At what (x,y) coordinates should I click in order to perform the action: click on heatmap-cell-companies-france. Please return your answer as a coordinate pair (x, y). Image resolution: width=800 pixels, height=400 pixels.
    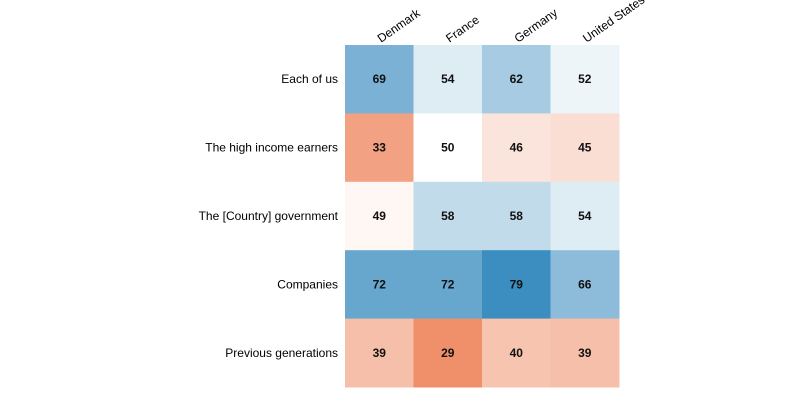
    Looking at the image, I should click on (448, 285).